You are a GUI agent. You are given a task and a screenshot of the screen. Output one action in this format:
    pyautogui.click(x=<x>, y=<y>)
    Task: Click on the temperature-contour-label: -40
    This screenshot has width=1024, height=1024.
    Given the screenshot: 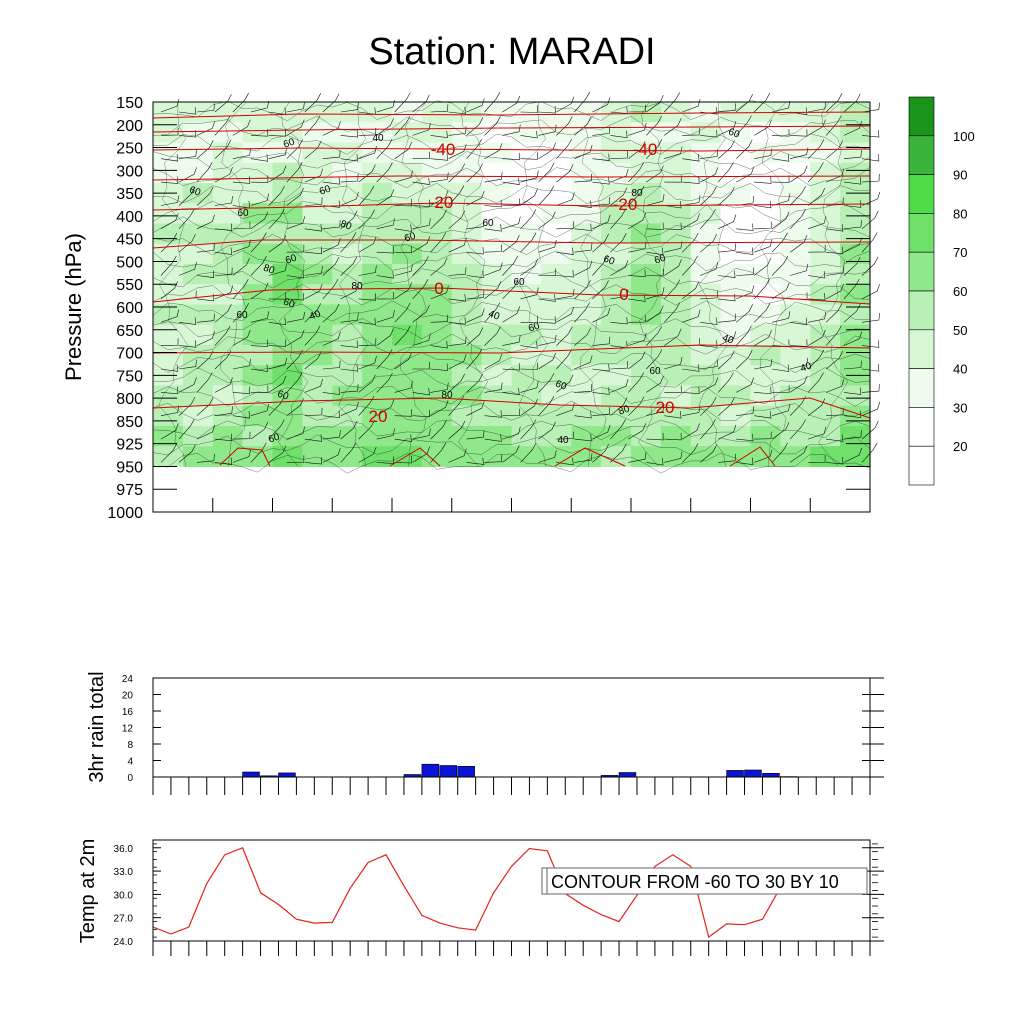 What is the action you would take?
    pyautogui.click(x=443, y=149)
    